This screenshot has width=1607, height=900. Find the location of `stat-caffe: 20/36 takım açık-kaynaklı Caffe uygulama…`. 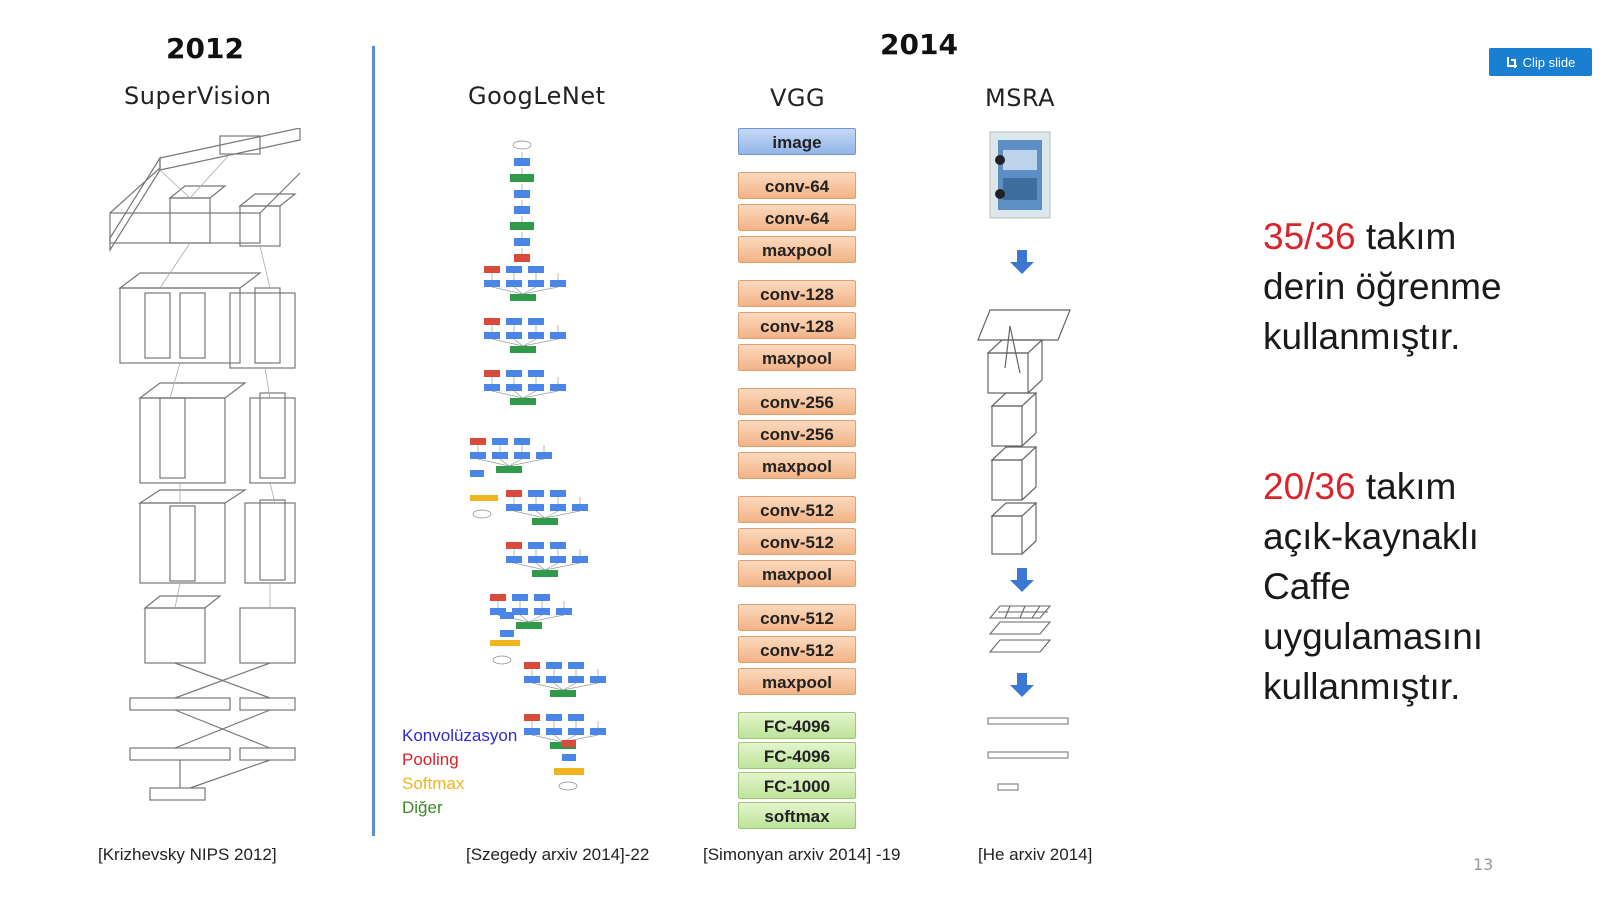

stat-caffe: 20/36 takım açık-kaynaklı Caffe uygulama… is located at coordinates (1373, 587).